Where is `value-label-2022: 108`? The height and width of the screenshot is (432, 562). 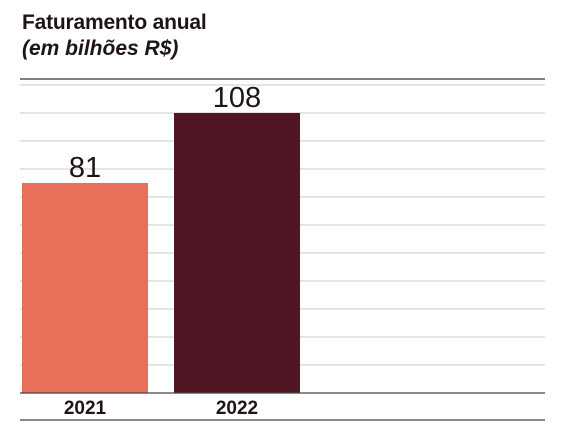 value-label-2022: 108 is located at coordinates (237, 98).